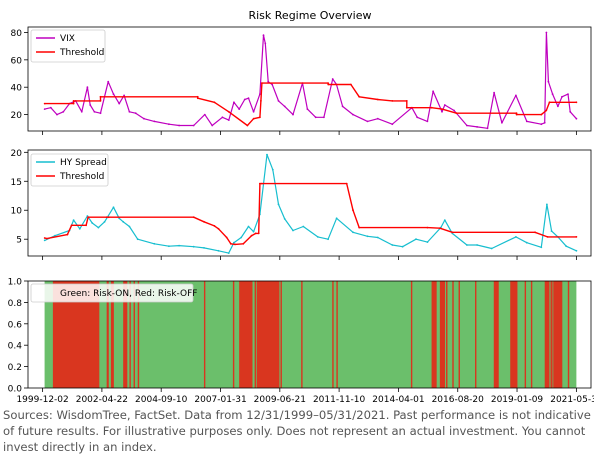 This screenshot has height=468, width=594. Describe the element at coordinates (220, 400) in the screenshot. I see `x-tick-label: 2007-01-31` at that location.